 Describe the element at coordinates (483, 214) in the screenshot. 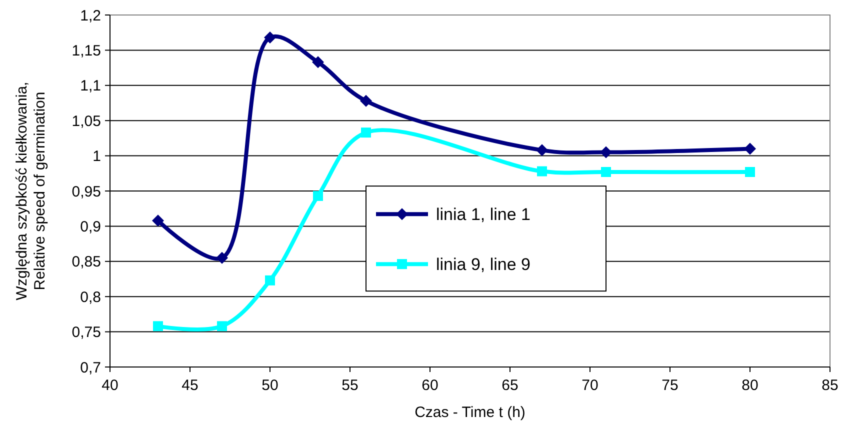

I see `legend-label: linia 1, line 1` at that location.